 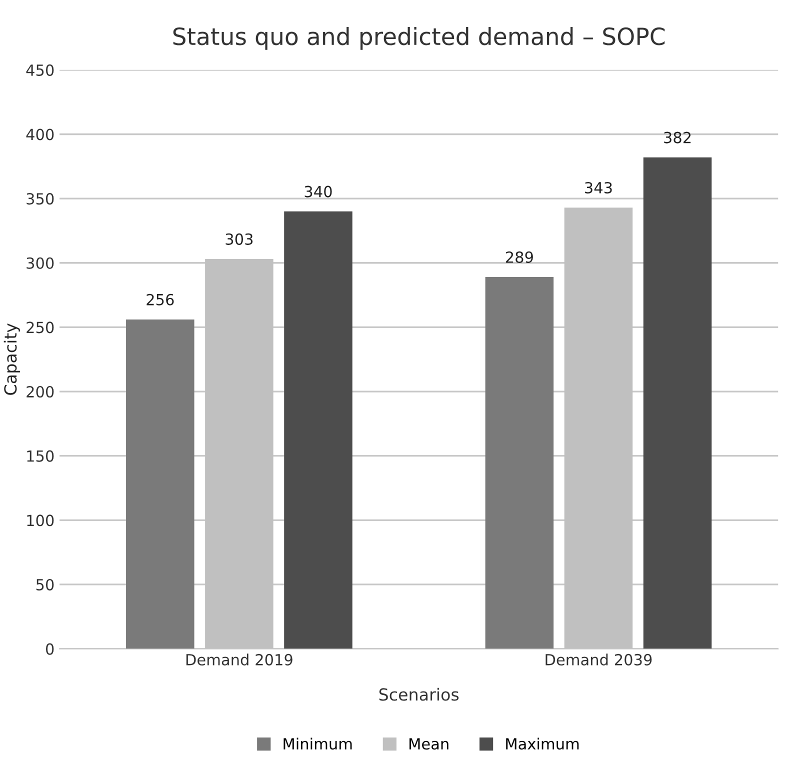 What do you see at coordinates (40, 328) in the screenshot?
I see `y-tick-label: 250` at bounding box center [40, 328].